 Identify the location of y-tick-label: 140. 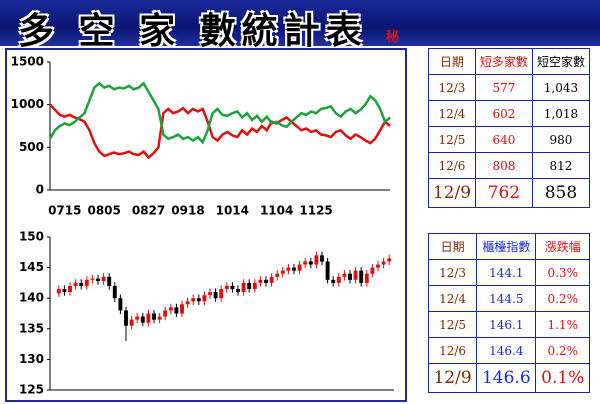
(31, 298).